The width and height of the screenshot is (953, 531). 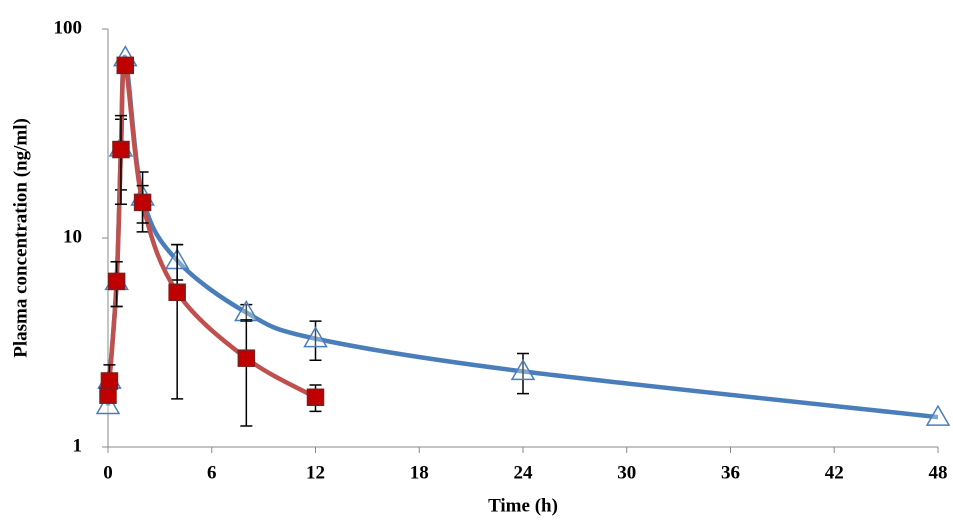 I want to click on y-tick-label: 100, so click(x=68, y=27).